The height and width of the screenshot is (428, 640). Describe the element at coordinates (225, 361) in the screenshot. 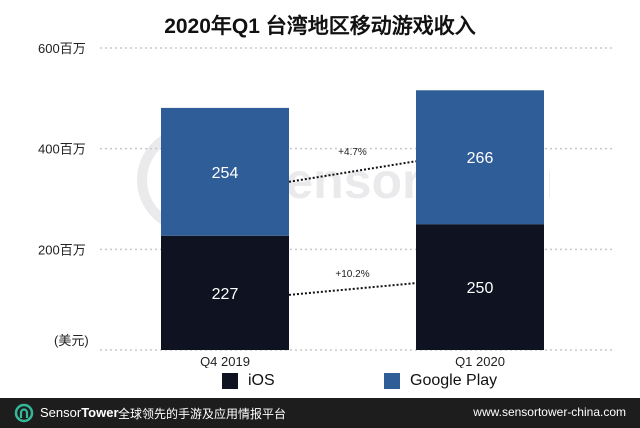

I see `x-tick-label: Q4 2019` at that location.